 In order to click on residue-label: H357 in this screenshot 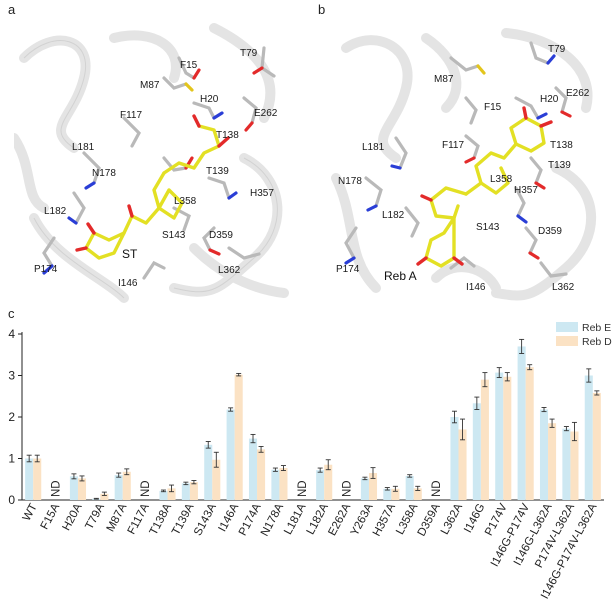, I will do `click(262, 193)`.